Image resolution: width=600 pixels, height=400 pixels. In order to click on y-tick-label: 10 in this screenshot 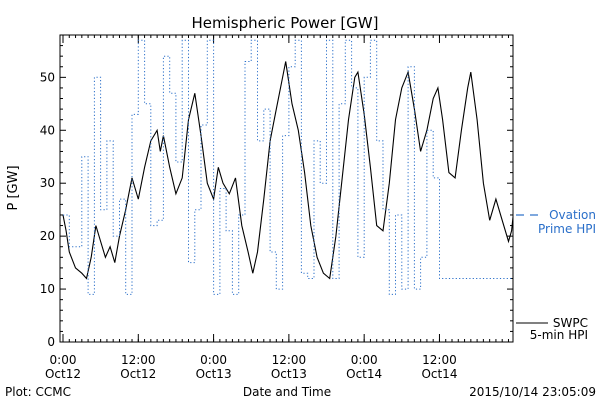, I will do `click(47, 289)`.